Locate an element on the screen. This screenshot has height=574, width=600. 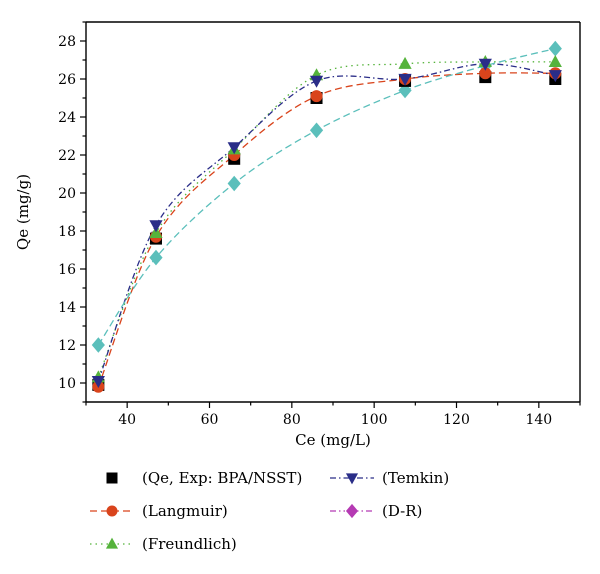
legend-label: (D-R) is located at coordinates (402, 511).